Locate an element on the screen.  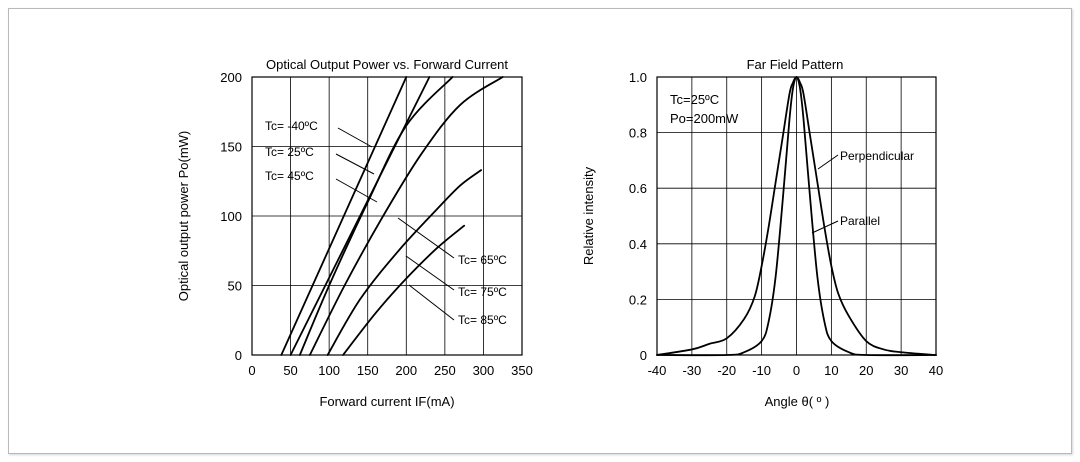
y-tick-label: 50 is located at coordinates (235, 286).